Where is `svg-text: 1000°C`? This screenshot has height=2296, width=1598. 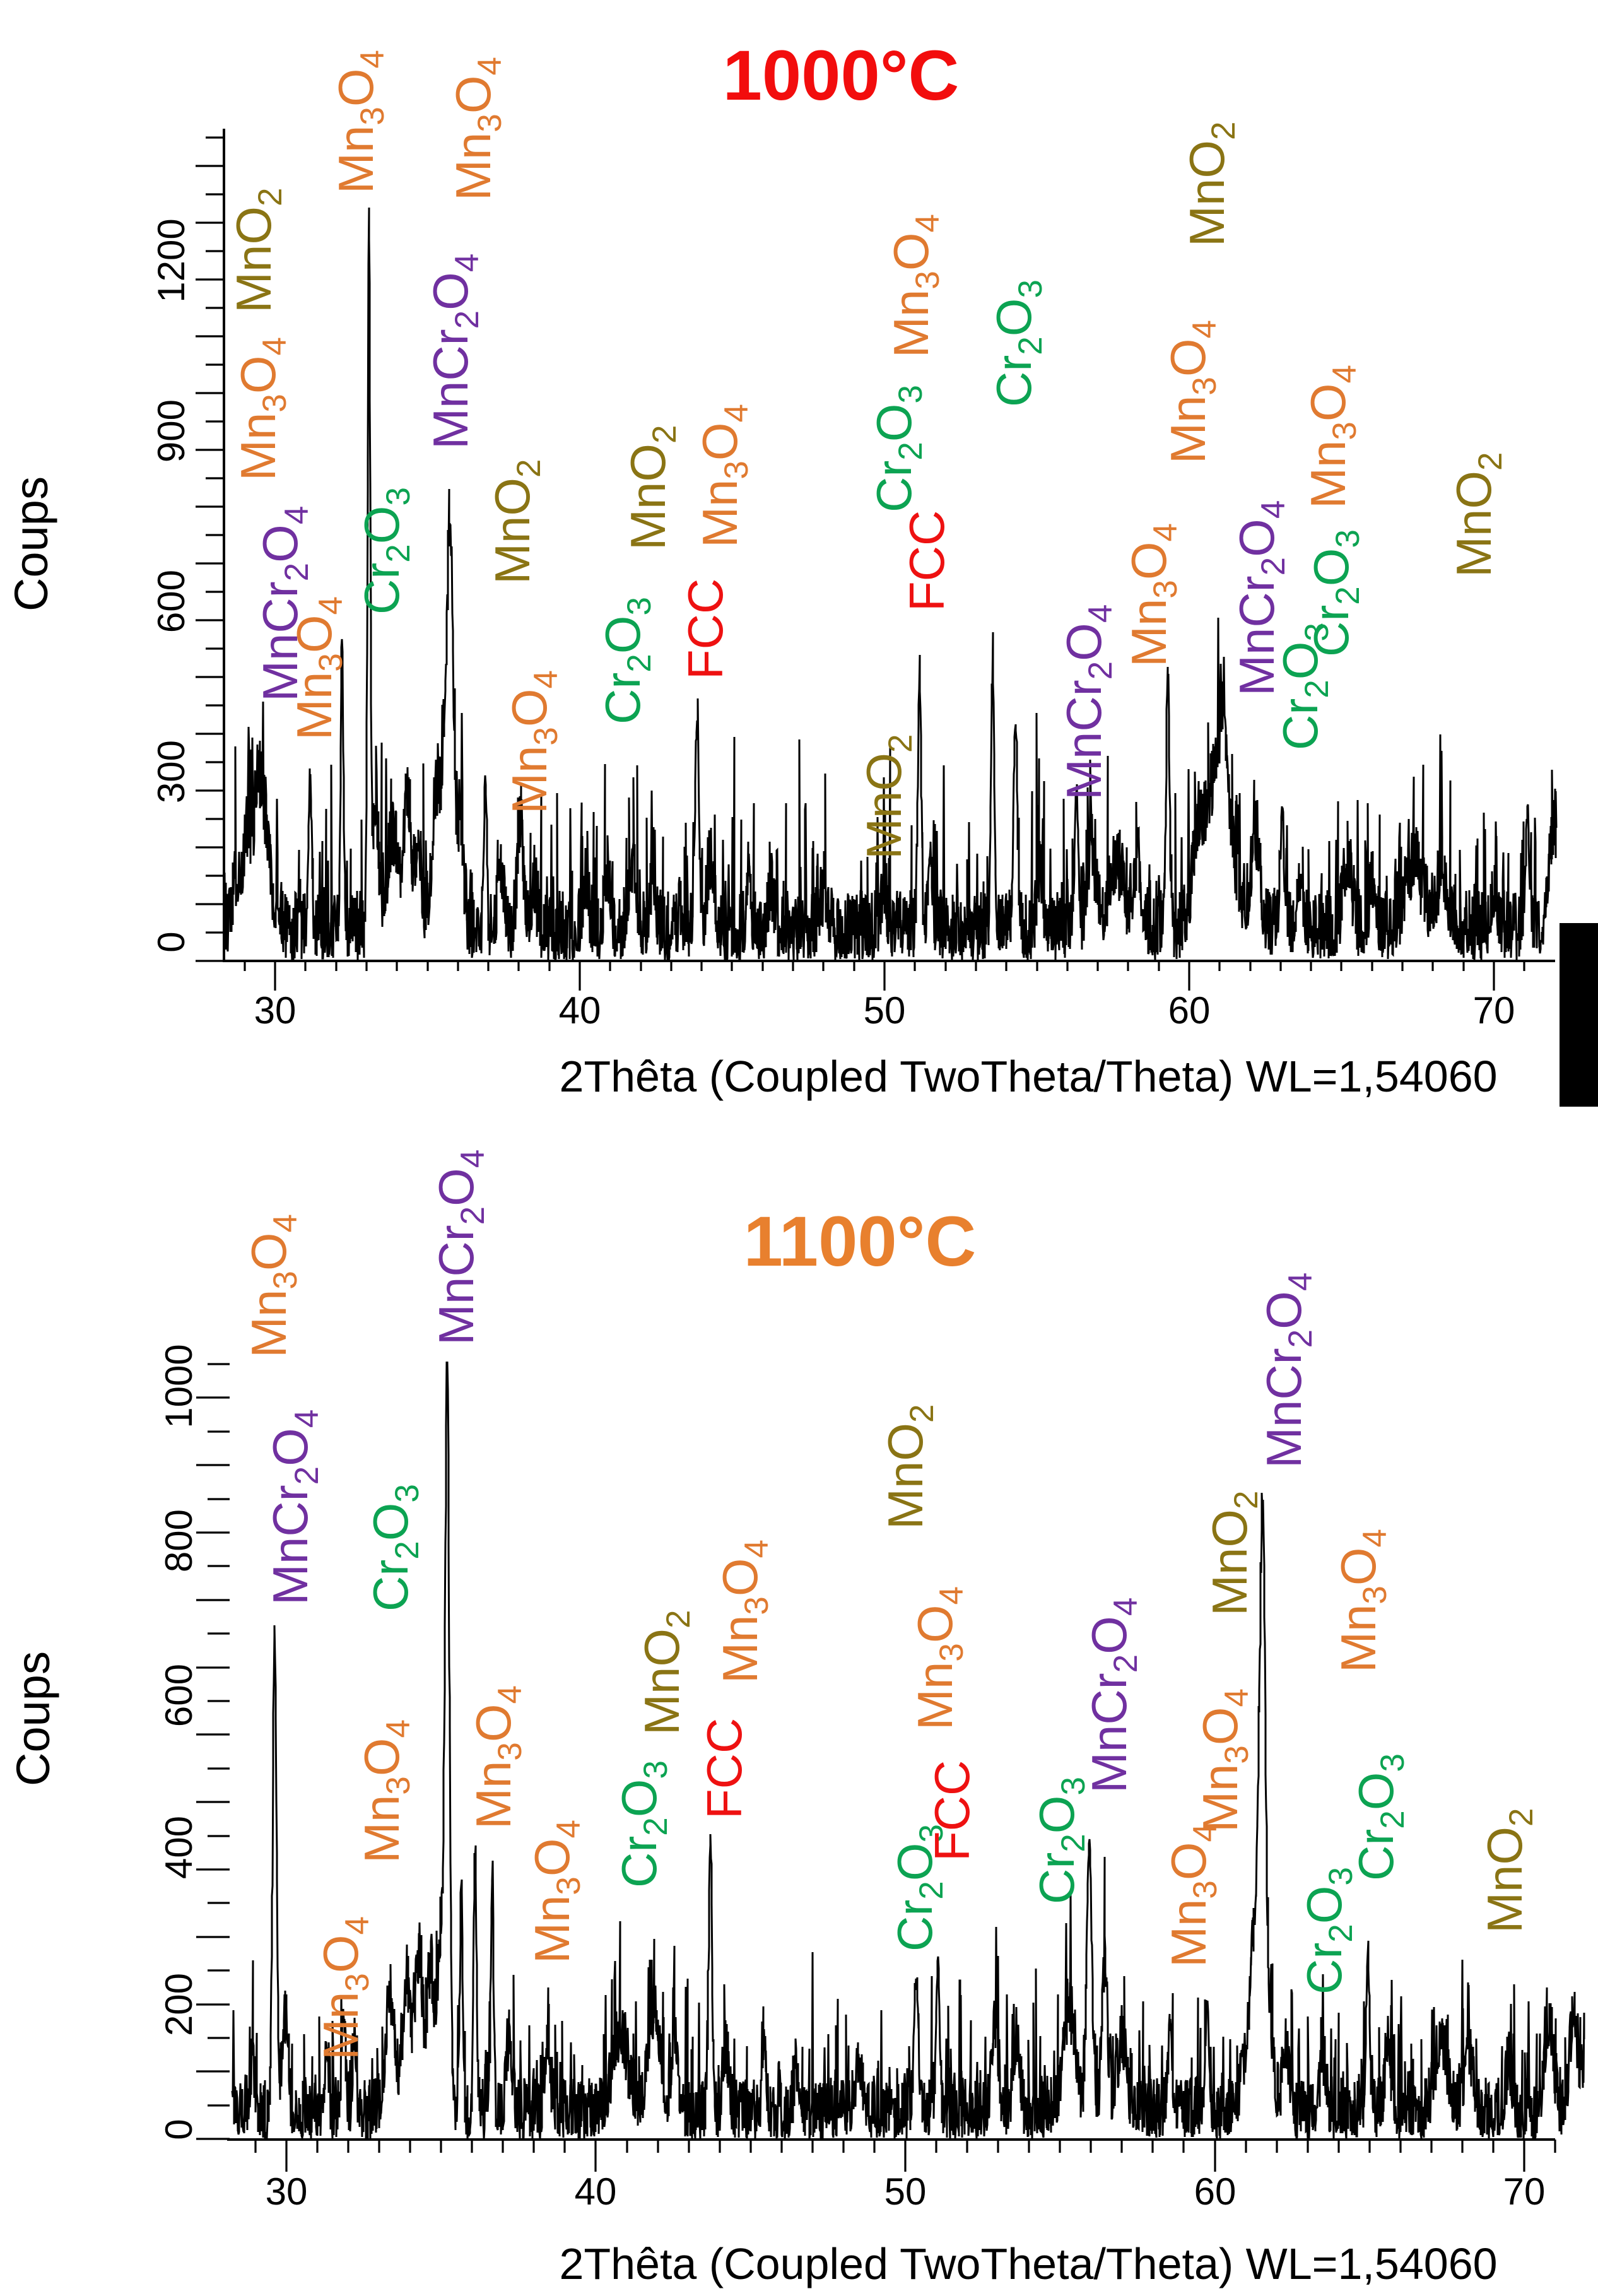
svg-text: 1000°C is located at coordinates (841, 75).